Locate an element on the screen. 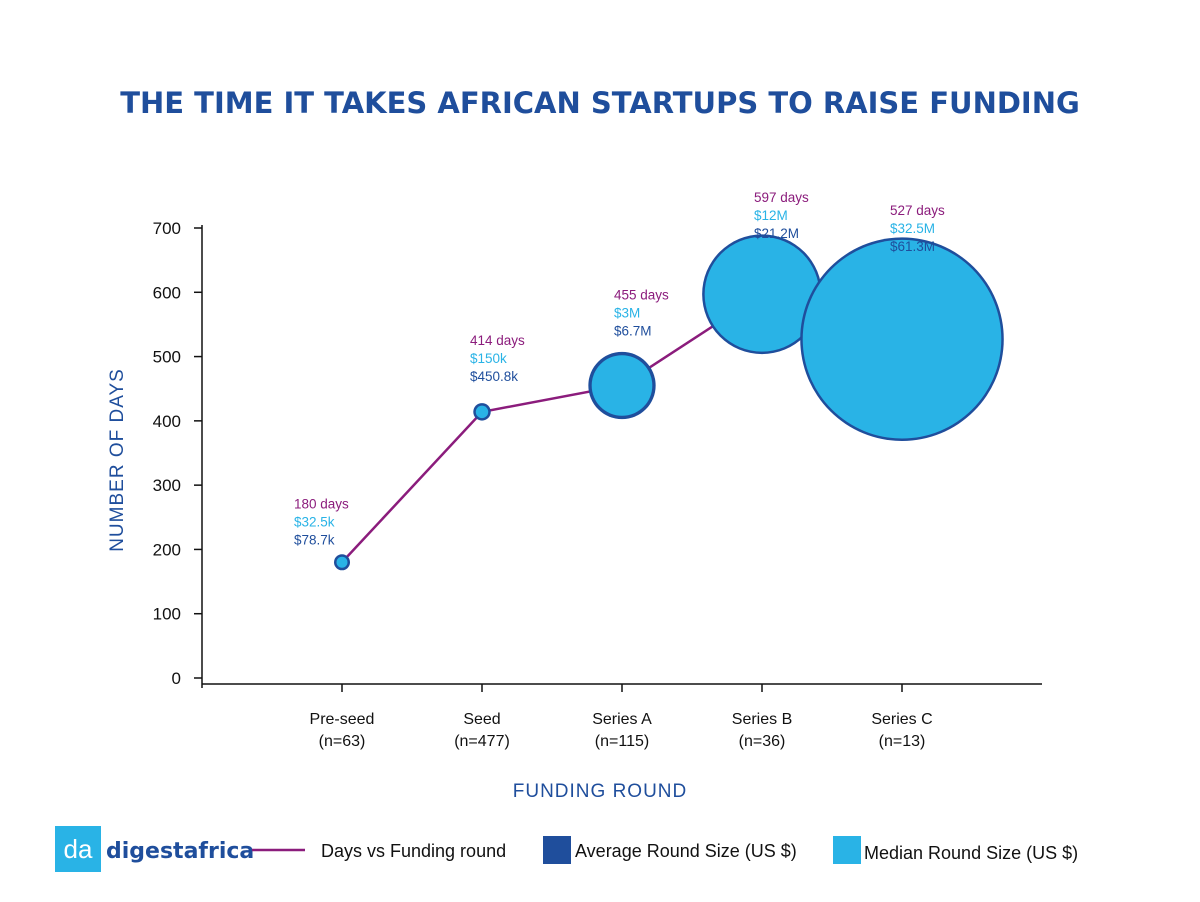 The width and height of the screenshot is (1200, 902). x-tick-count: (n=63) is located at coordinates (342, 741).